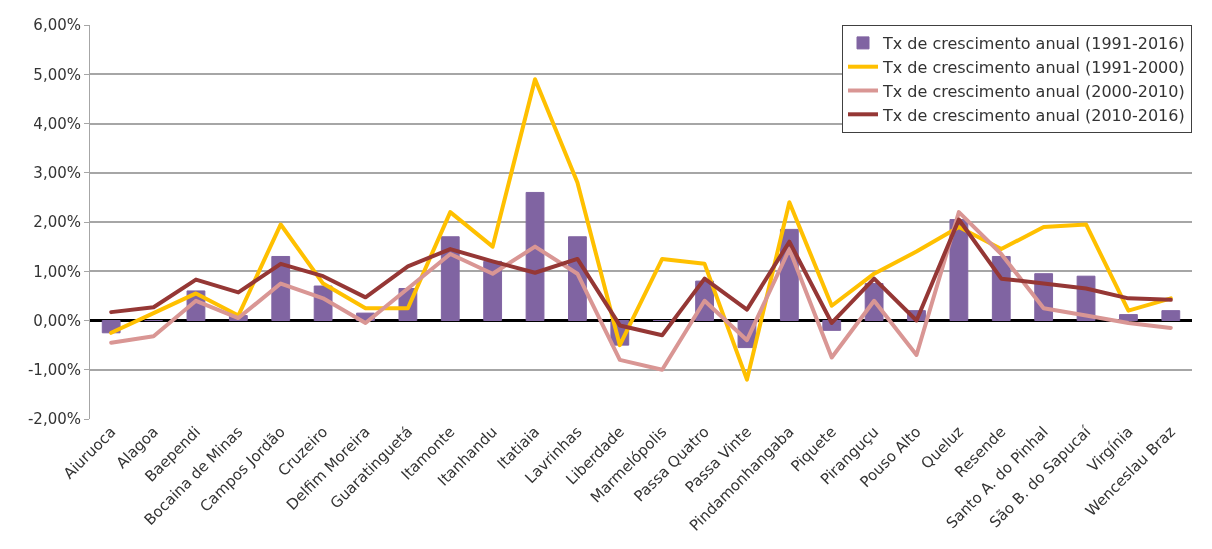 This screenshot has width=1212, height=549. I want to click on y-tick-label: -1,00%, so click(54, 370).